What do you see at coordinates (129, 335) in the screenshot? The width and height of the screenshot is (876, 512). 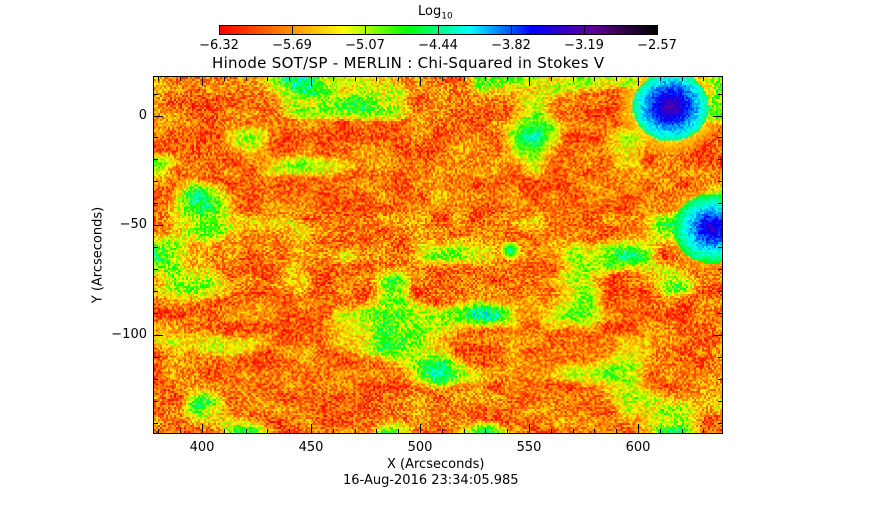 I see `y-tick-label: −100` at bounding box center [129, 335].